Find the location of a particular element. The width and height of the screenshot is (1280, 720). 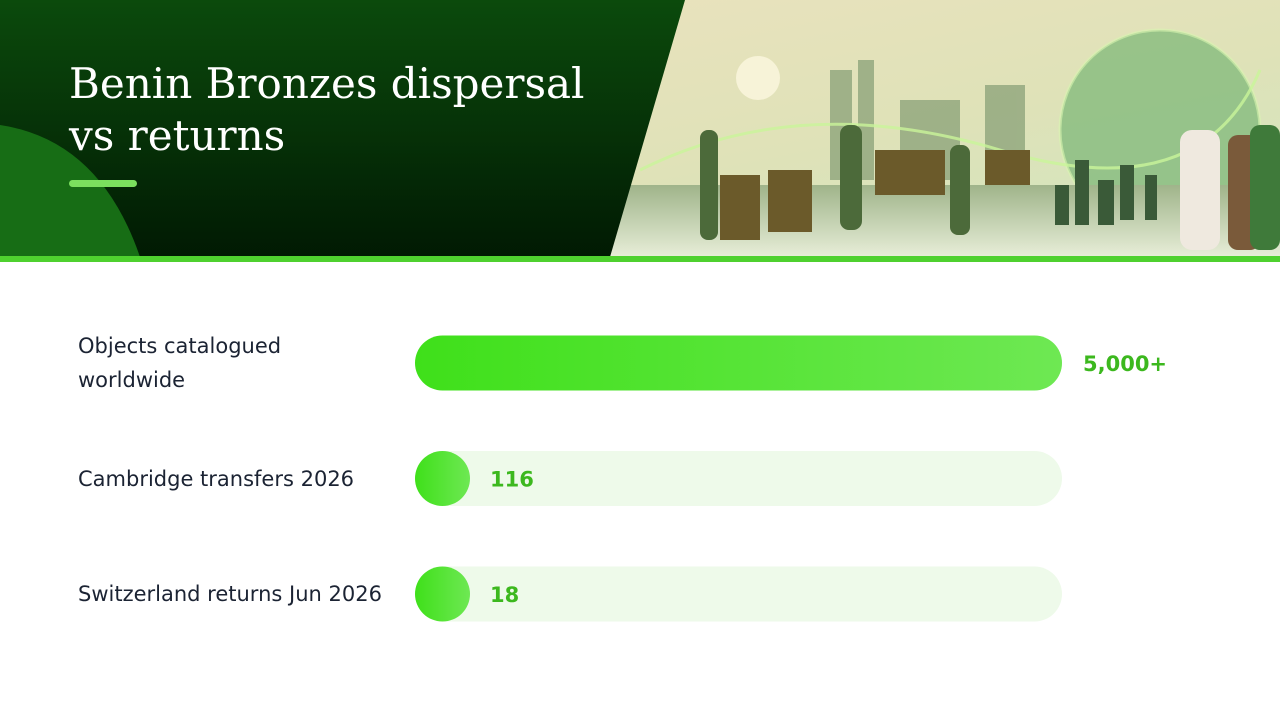

value-label: 18 is located at coordinates (504, 595).